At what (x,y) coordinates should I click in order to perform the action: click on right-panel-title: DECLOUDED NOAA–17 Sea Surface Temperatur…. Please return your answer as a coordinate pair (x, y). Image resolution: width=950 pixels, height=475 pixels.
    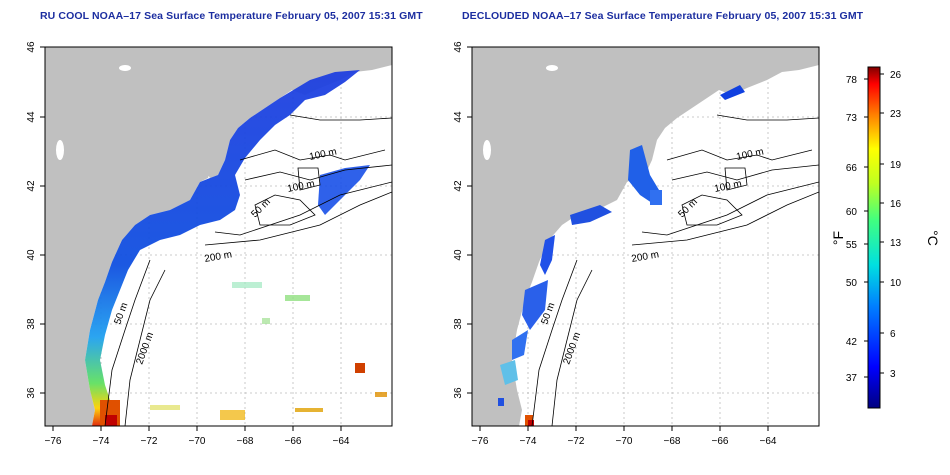
    Looking at the image, I should click on (663, 16).